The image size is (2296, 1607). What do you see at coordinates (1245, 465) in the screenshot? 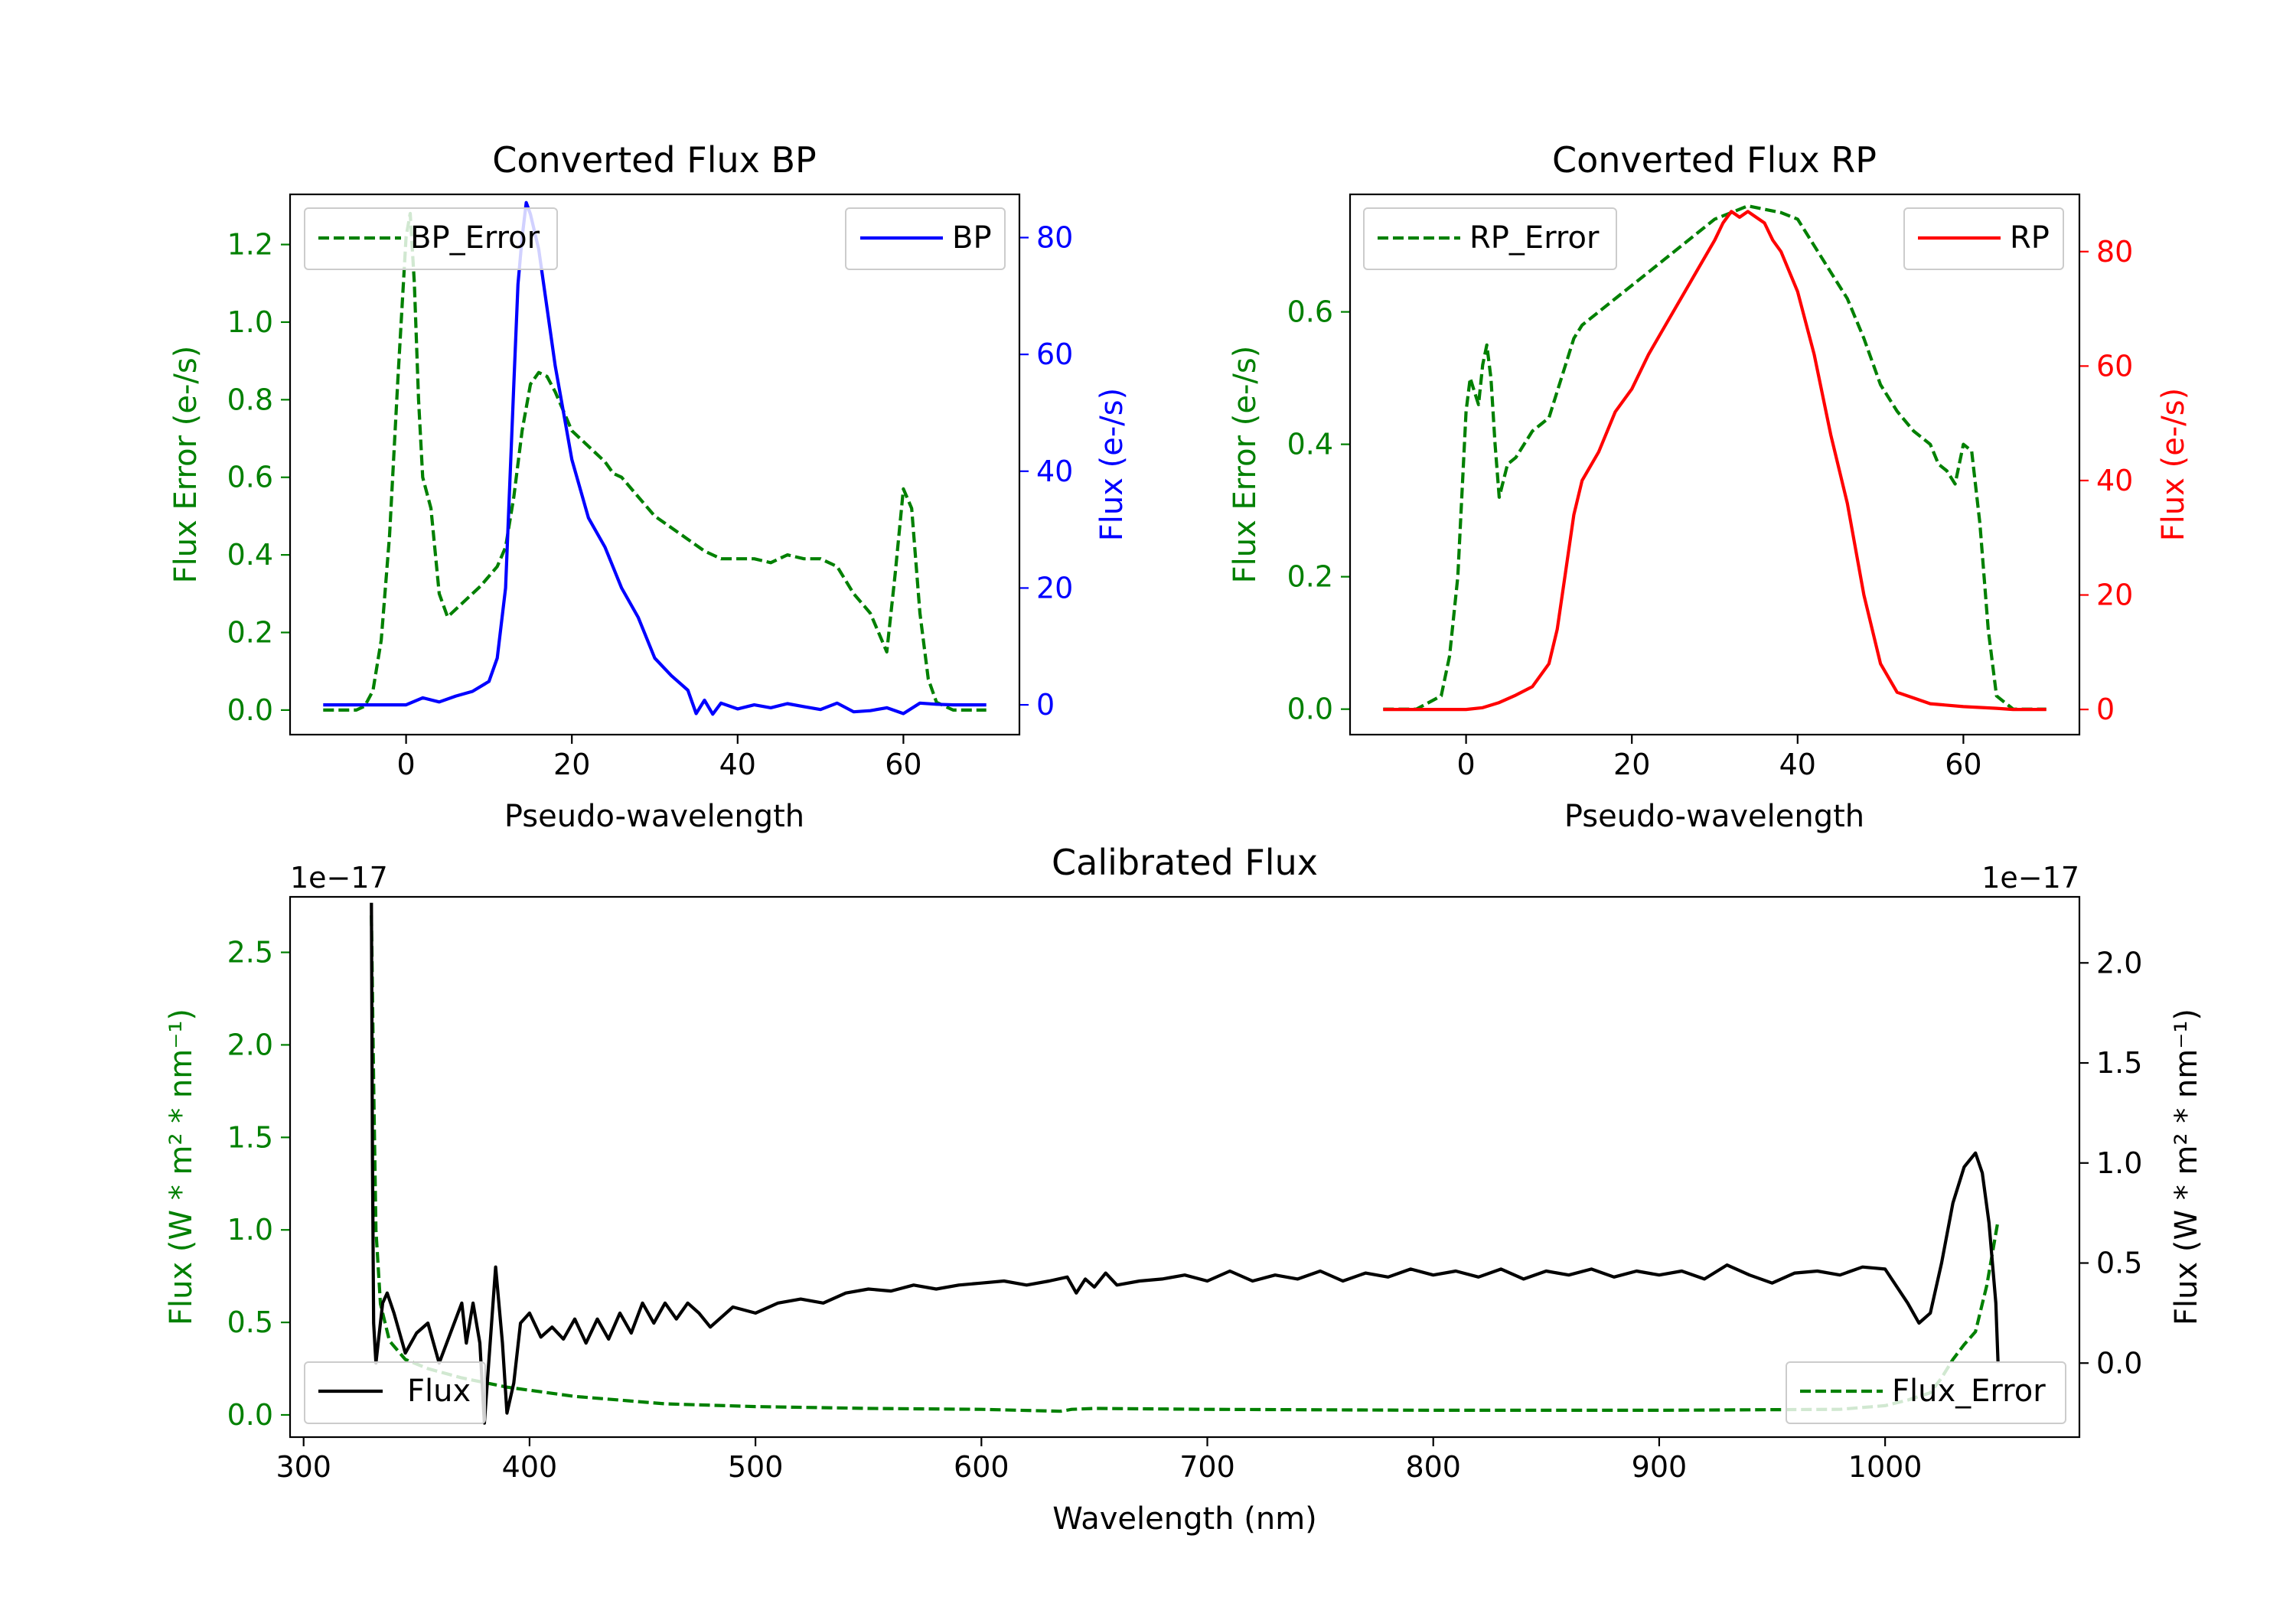
I see `rp-ylabel-left: Flux Error (e-/s)` at bounding box center [1245, 465].